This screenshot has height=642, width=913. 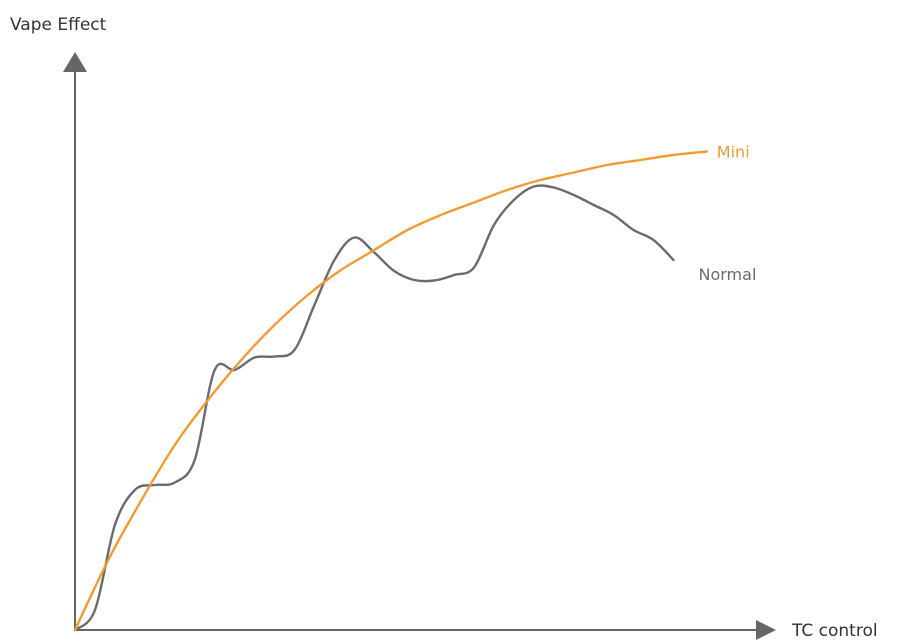 What do you see at coordinates (728, 274) in the screenshot?
I see `series-label-normal: Normal` at bounding box center [728, 274].